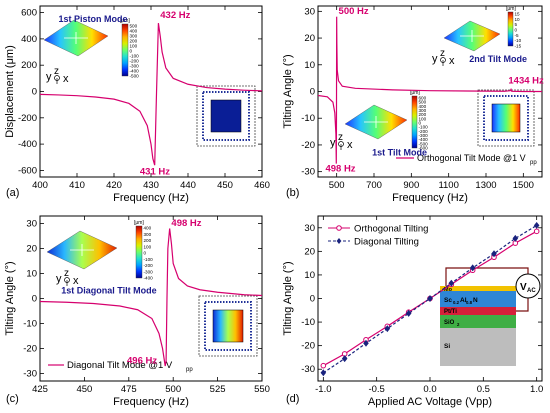 The width and height of the screenshot is (550, 413). I want to click on x-tick-label: 425, so click(40, 389).